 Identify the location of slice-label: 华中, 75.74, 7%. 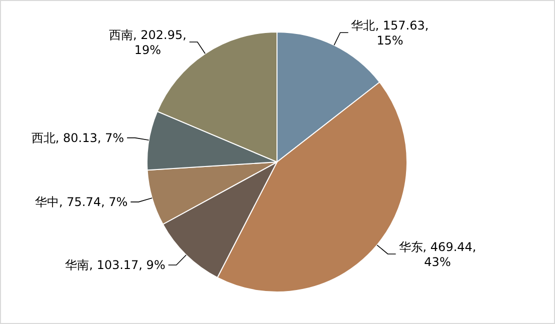
(81, 201).